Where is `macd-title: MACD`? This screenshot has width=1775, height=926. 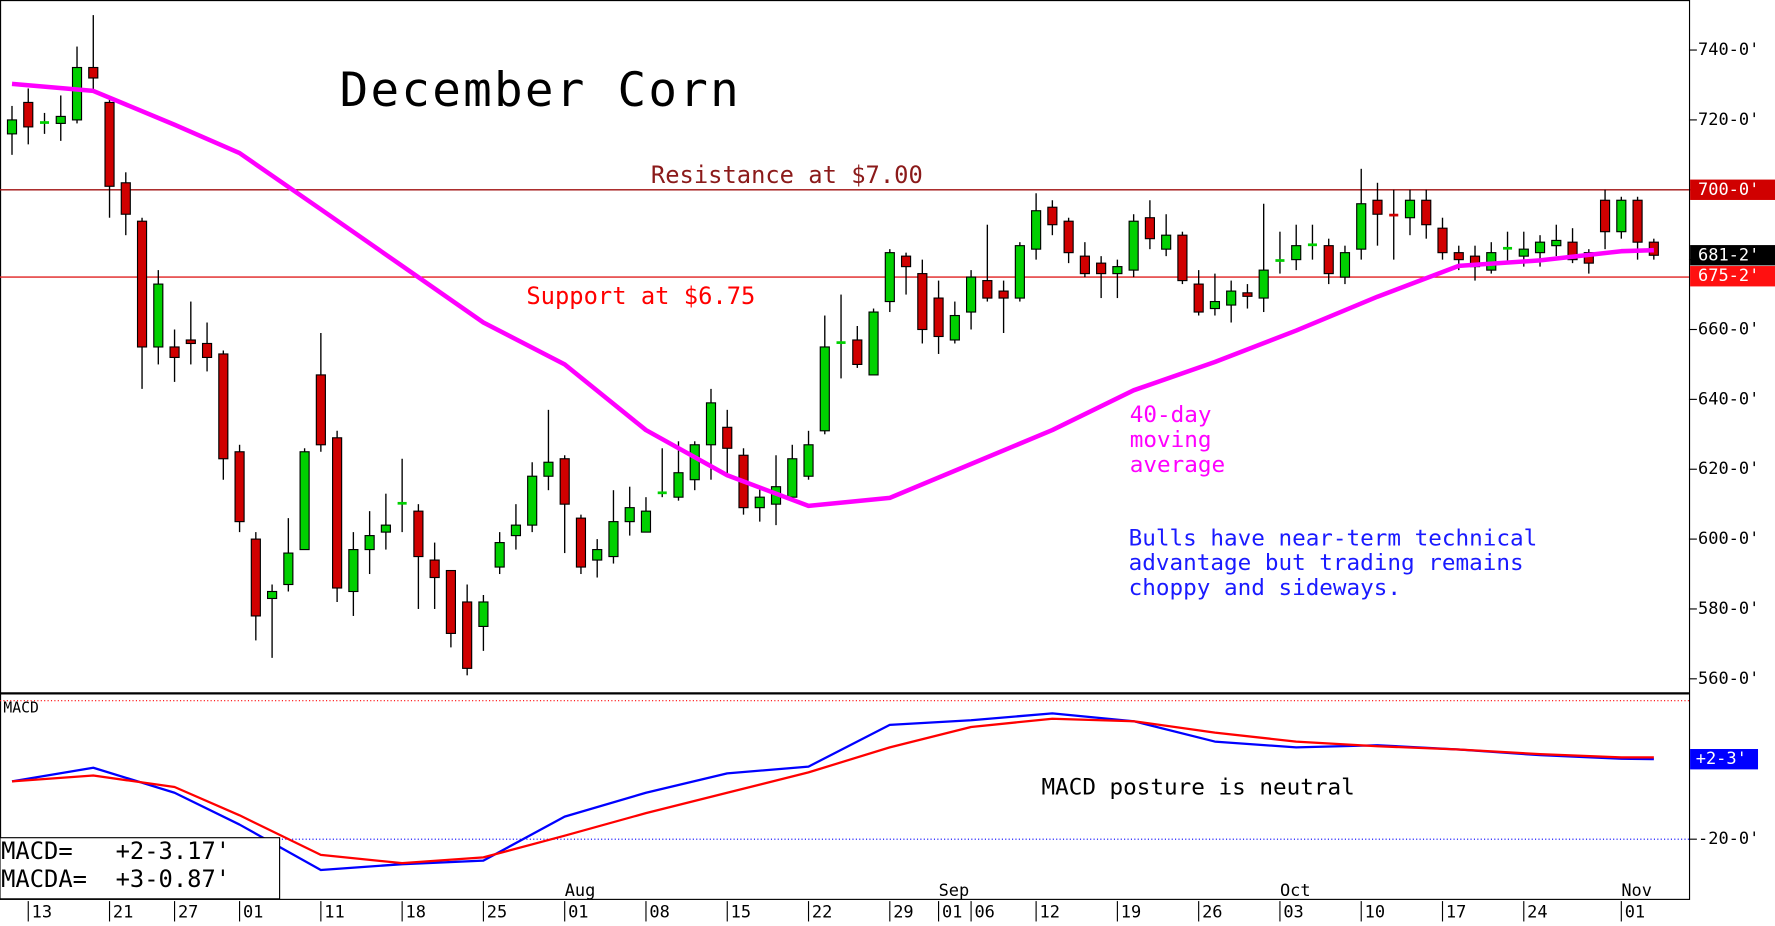 macd-title: MACD is located at coordinates (20, 708).